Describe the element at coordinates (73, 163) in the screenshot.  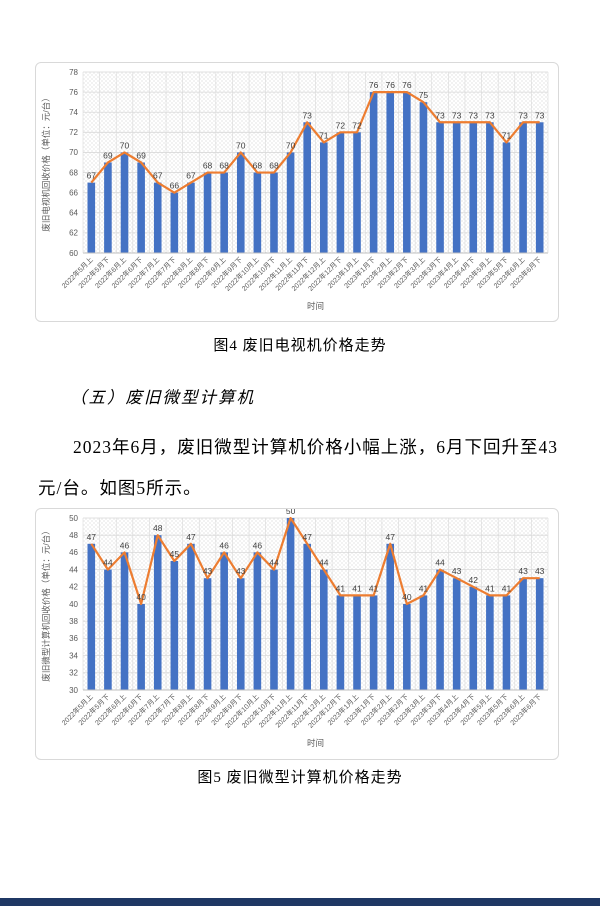
I see `y-axis-ticks: 60 62 64 66 68 70 72 74 76 78` at that location.